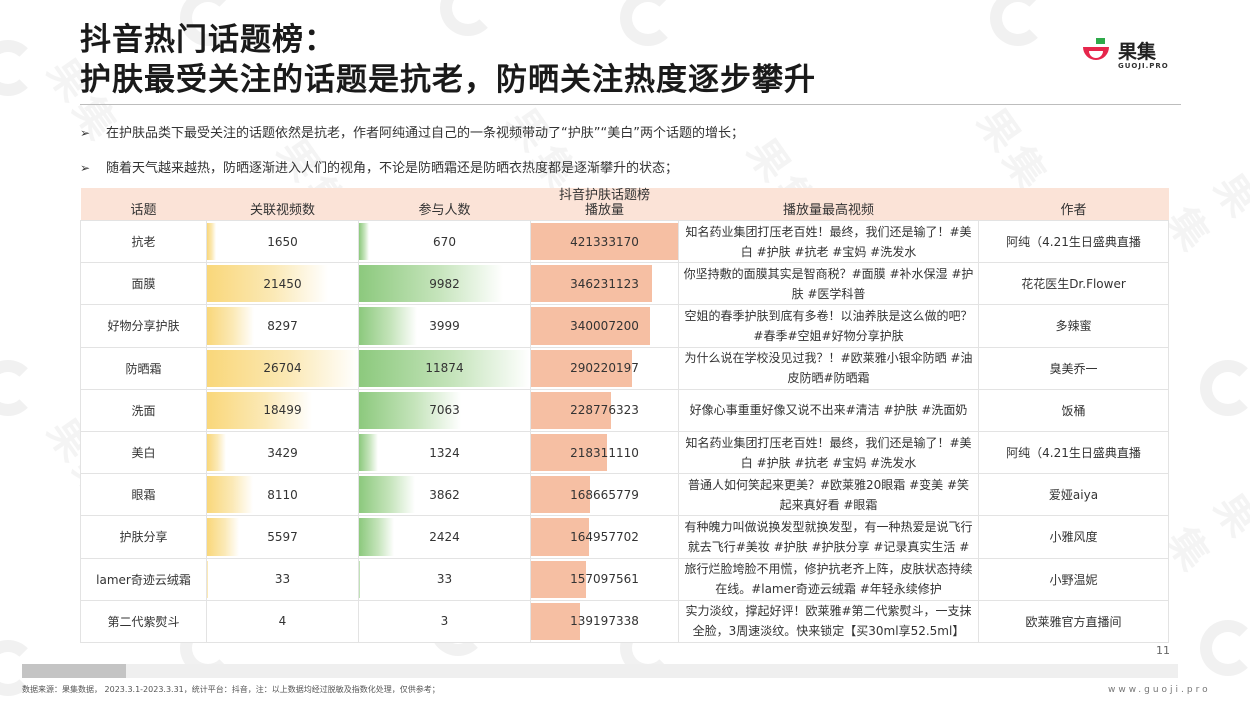 The image size is (1250, 703). What do you see at coordinates (282, 621) in the screenshot?
I see `videos-cell-value: 4` at bounding box center [282, 621].